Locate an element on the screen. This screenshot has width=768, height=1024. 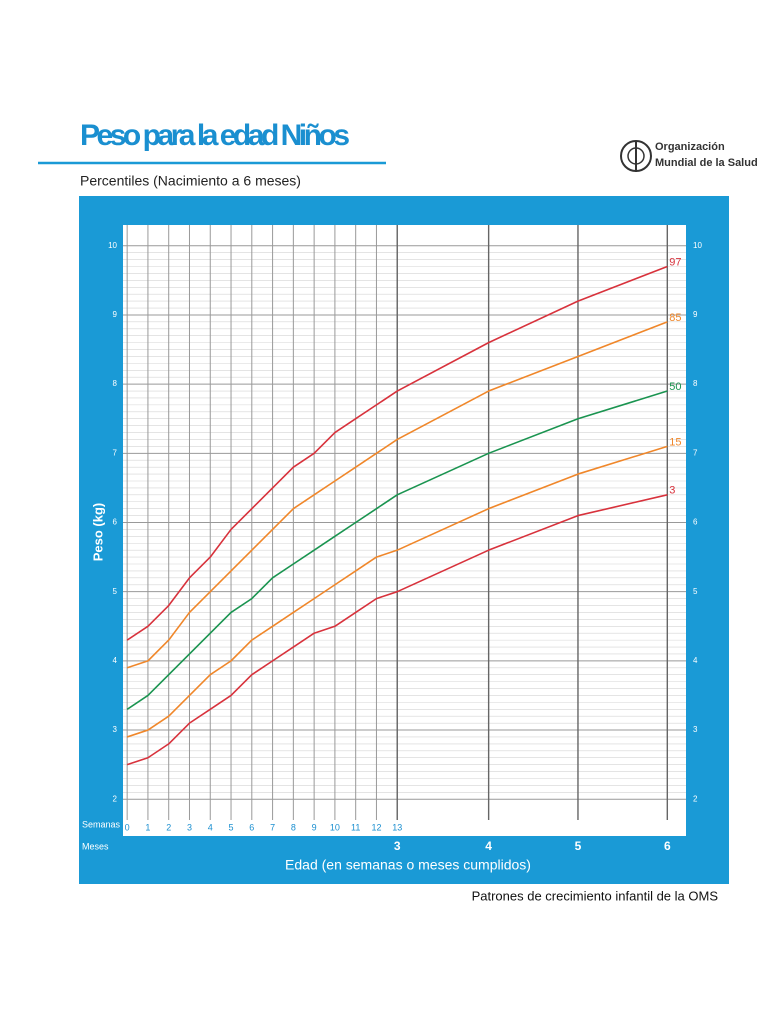
week-tick-label: 8 is located at coordinates (293, 827).